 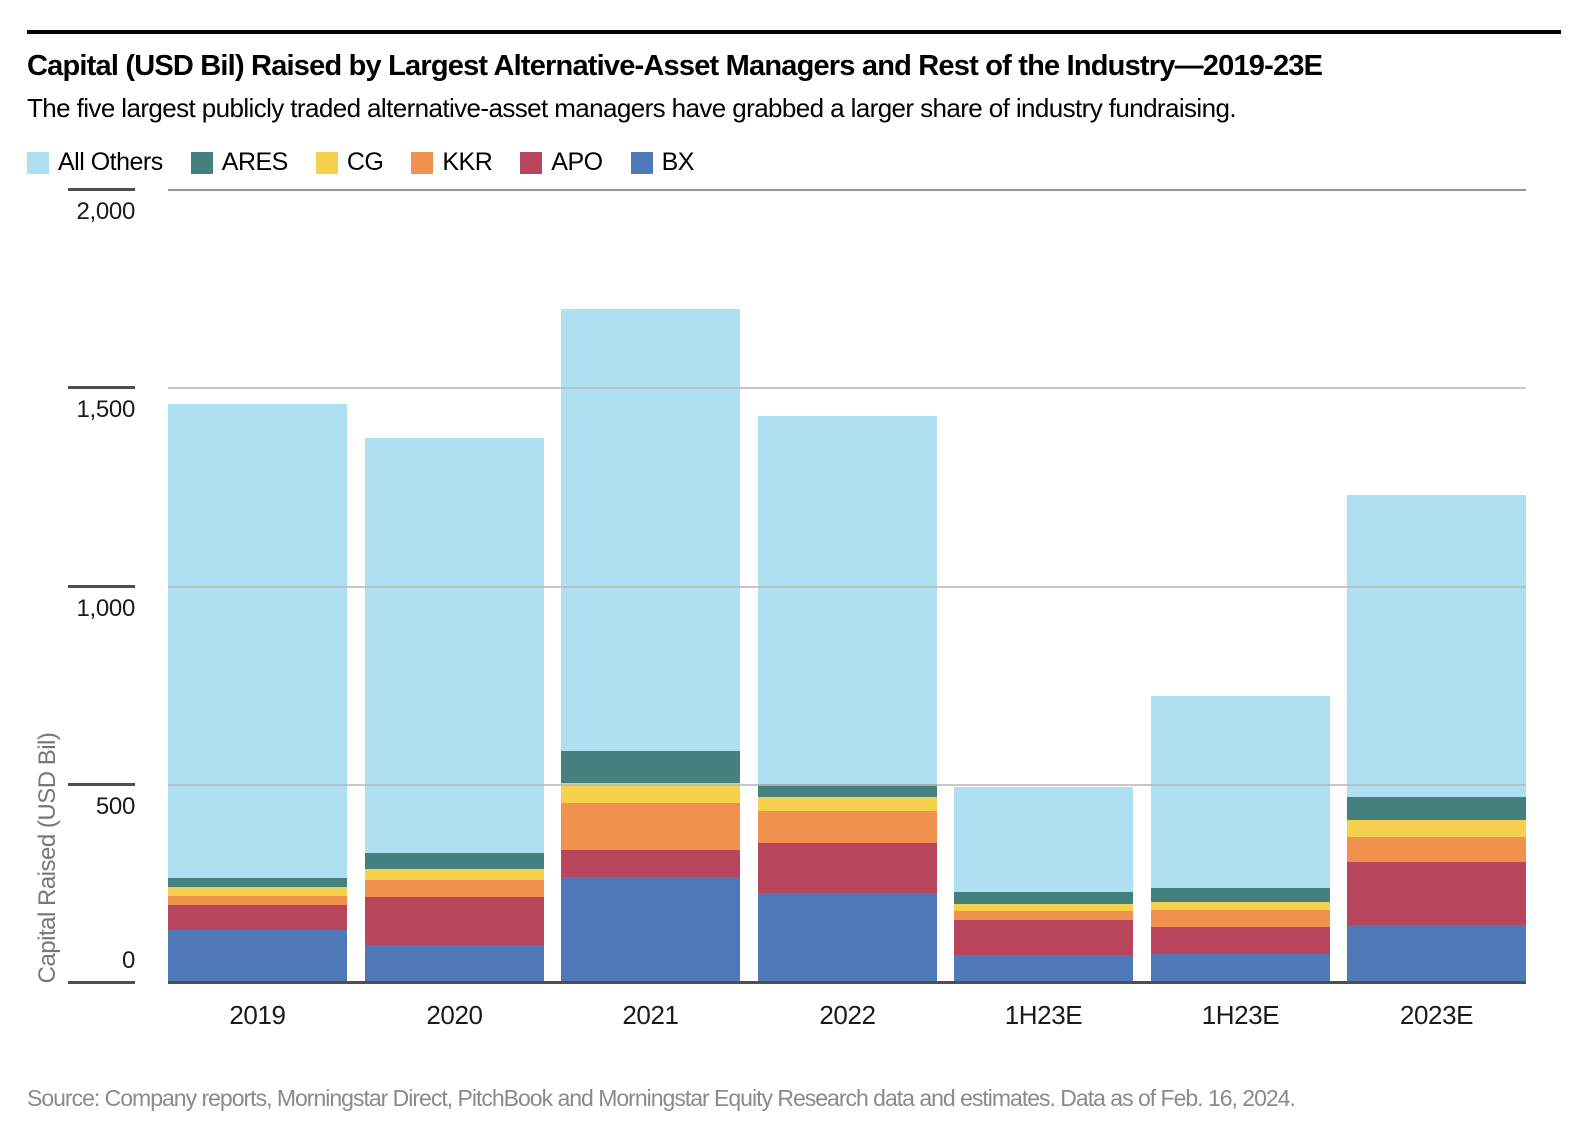 What do you see at coordinates (201, 162) in the screenshot?
I see `legend-swatch-ARES` at bounding box center [201, 162].